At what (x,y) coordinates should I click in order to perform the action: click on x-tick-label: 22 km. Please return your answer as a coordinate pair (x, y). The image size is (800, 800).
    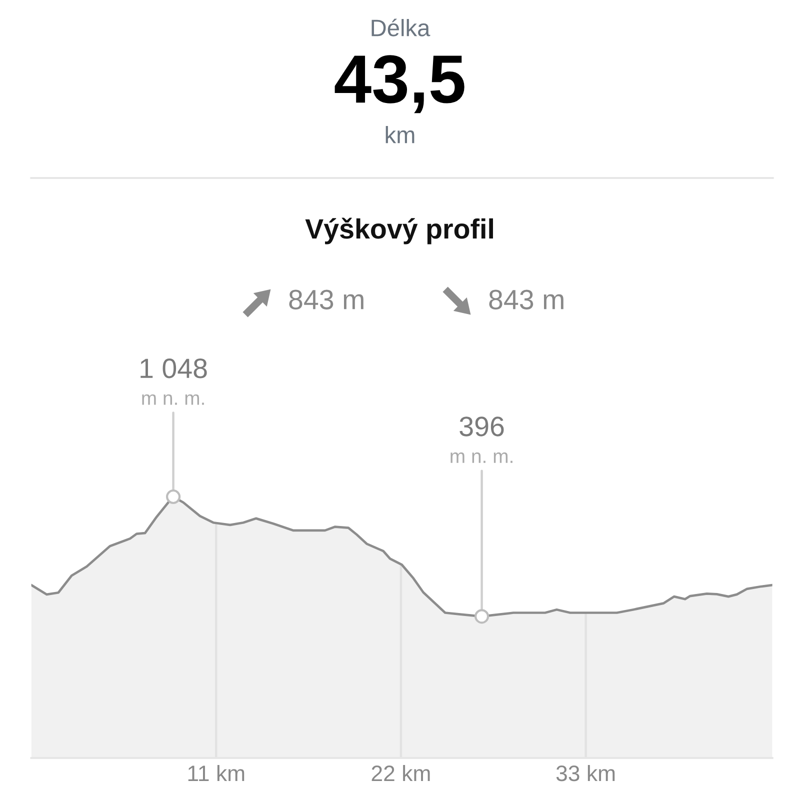
    Looking at the image, I should click on (401, 773).